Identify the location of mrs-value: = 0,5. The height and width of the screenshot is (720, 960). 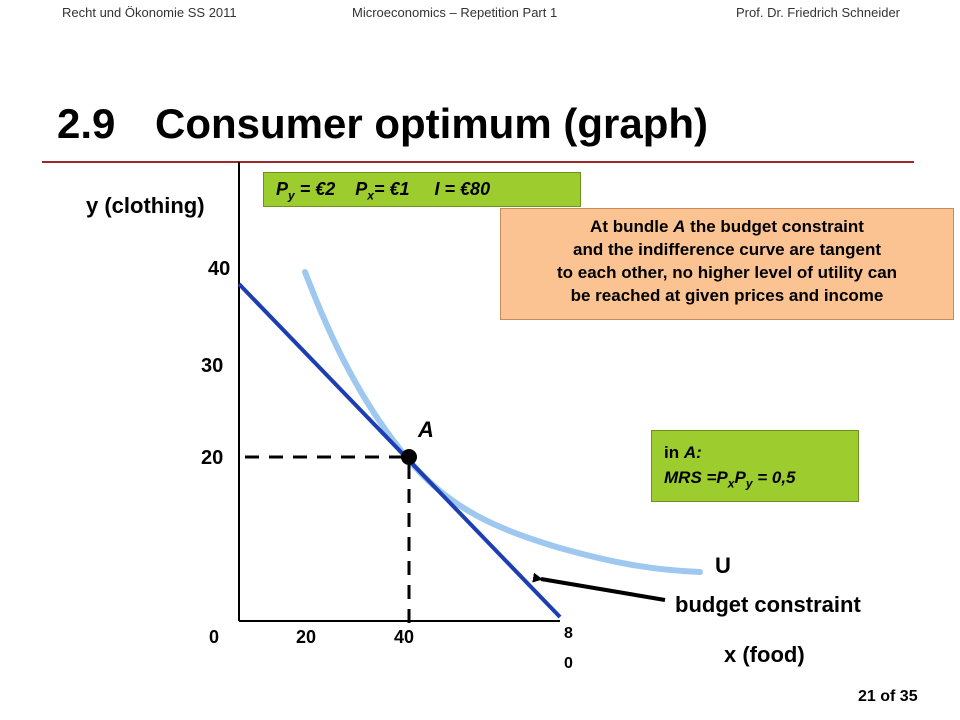
(774, 477).